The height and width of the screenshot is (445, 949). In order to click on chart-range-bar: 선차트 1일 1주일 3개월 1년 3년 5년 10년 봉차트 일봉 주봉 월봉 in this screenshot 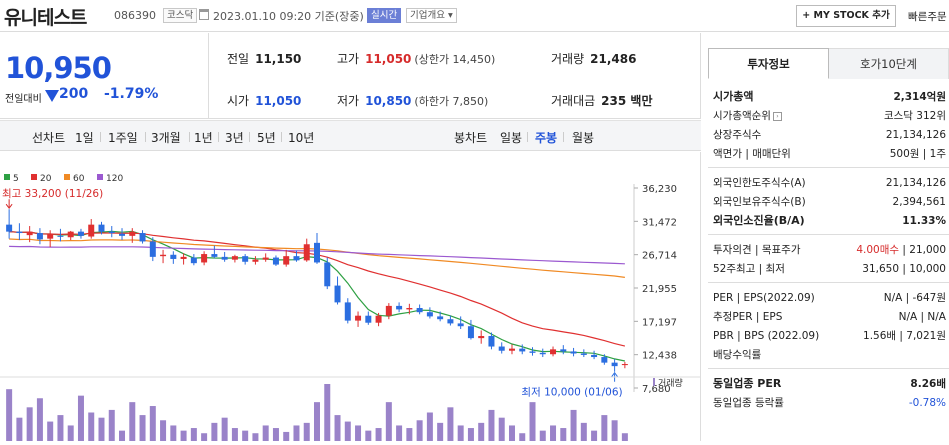, I will do `click(350, 135)`.